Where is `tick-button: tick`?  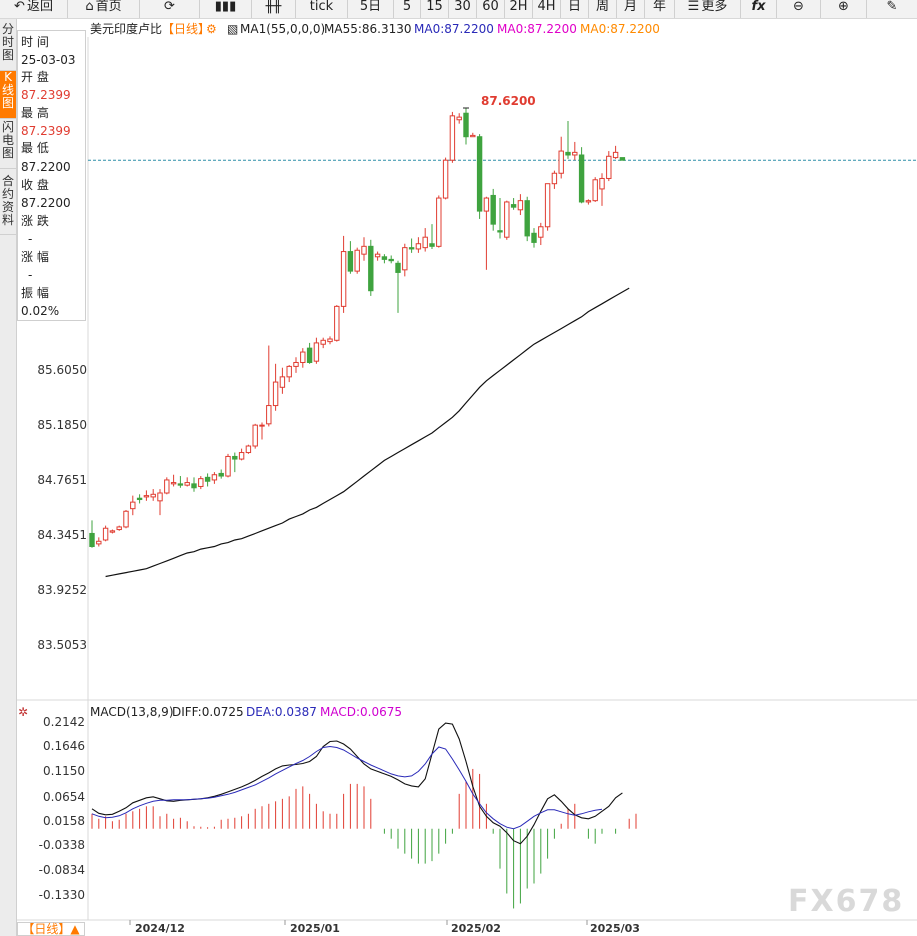 tick-button: tick is located at coordinates (322, 9).